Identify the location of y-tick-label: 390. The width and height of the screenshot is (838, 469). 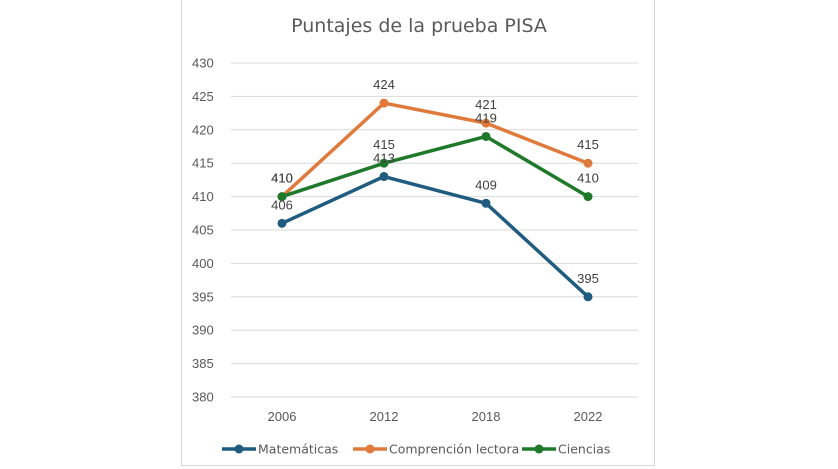
(203, 330).